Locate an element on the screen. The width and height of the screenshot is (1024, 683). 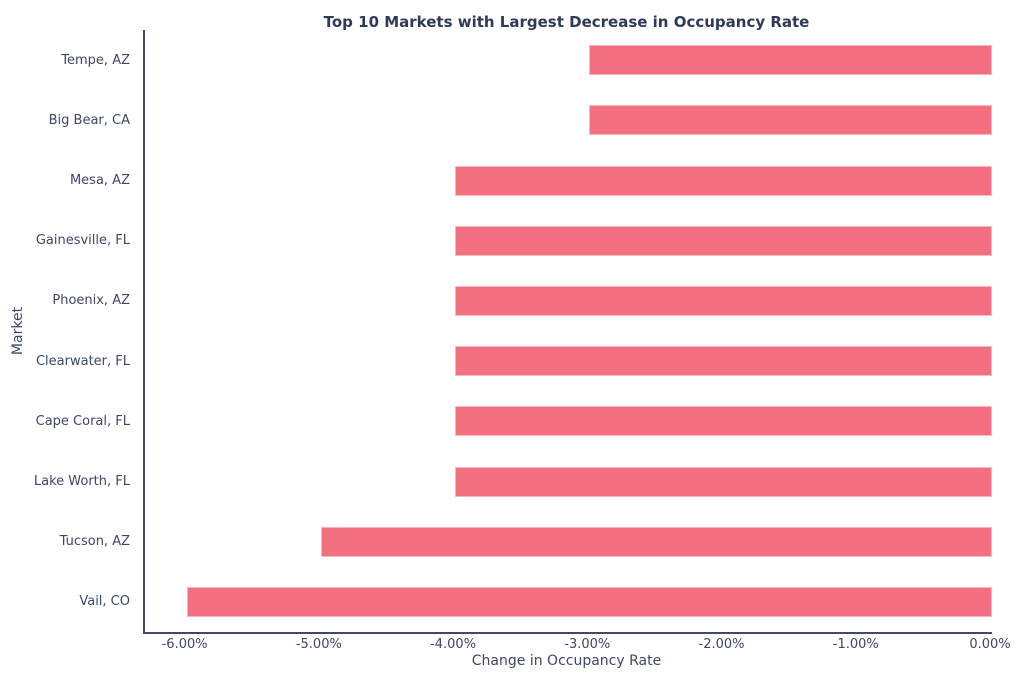
x-tick-label: -6.00% is located at coordinates (184, 644).